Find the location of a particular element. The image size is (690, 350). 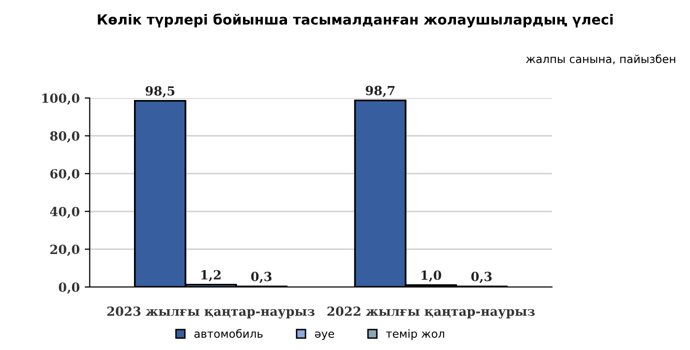

legend-label: темір жол is located at coordinates (415, 334).